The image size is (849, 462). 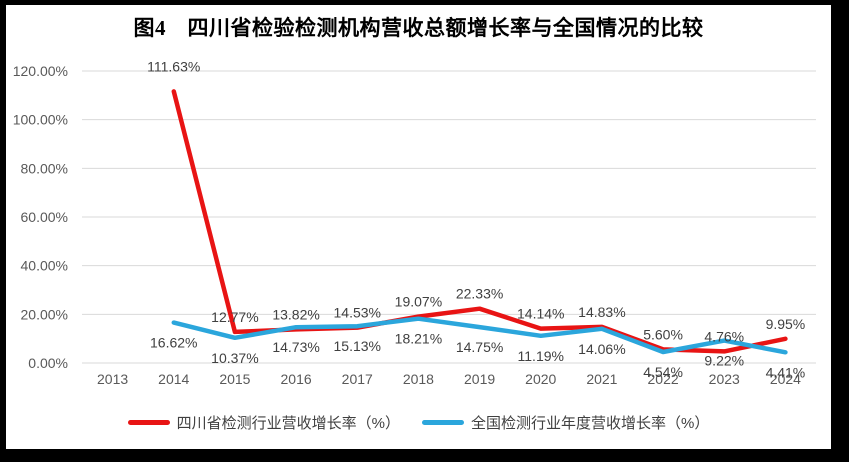 I want to click on national-data-label: 14.06%, so click(x=601, y=349).